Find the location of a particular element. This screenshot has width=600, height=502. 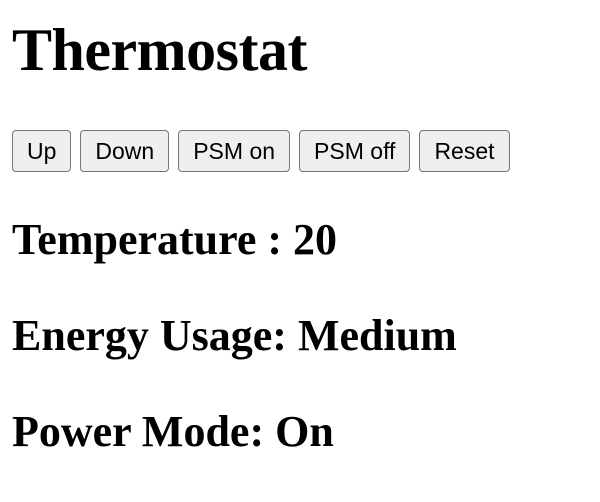

power-mode-readout: Power Mode: On is located at coordinates (173, 431).